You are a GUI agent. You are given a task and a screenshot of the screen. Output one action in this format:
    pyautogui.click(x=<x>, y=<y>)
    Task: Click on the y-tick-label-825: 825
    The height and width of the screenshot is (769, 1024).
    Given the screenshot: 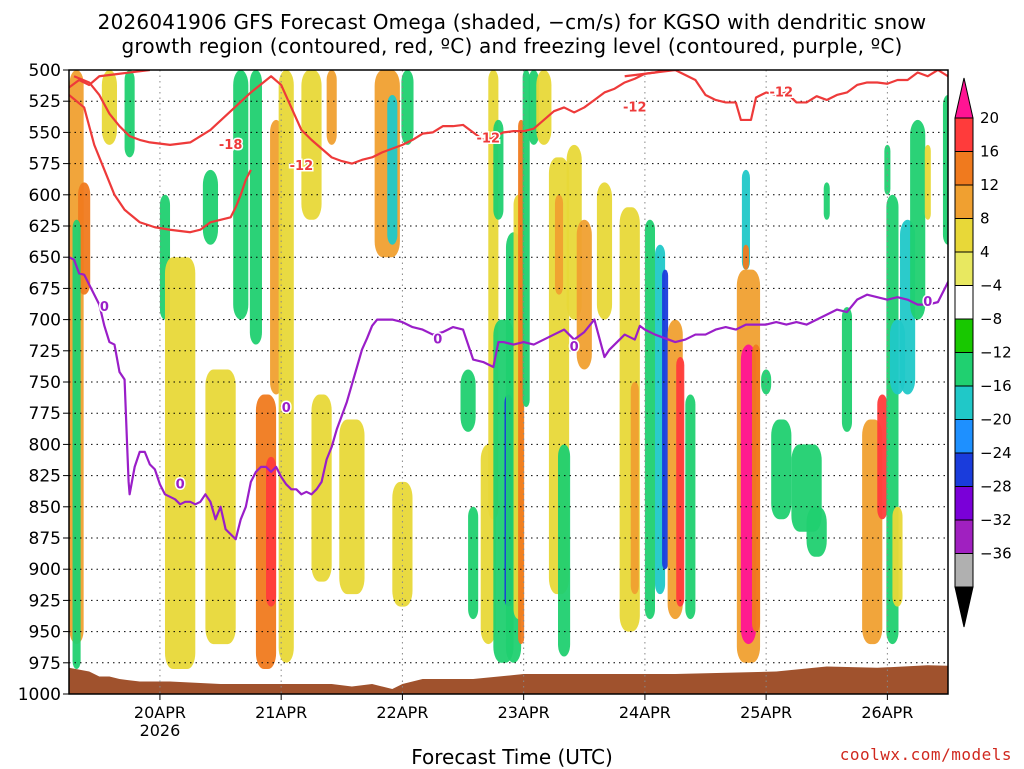 What is the action you would take?
    pyautogui.click(x=45, y=477)
    